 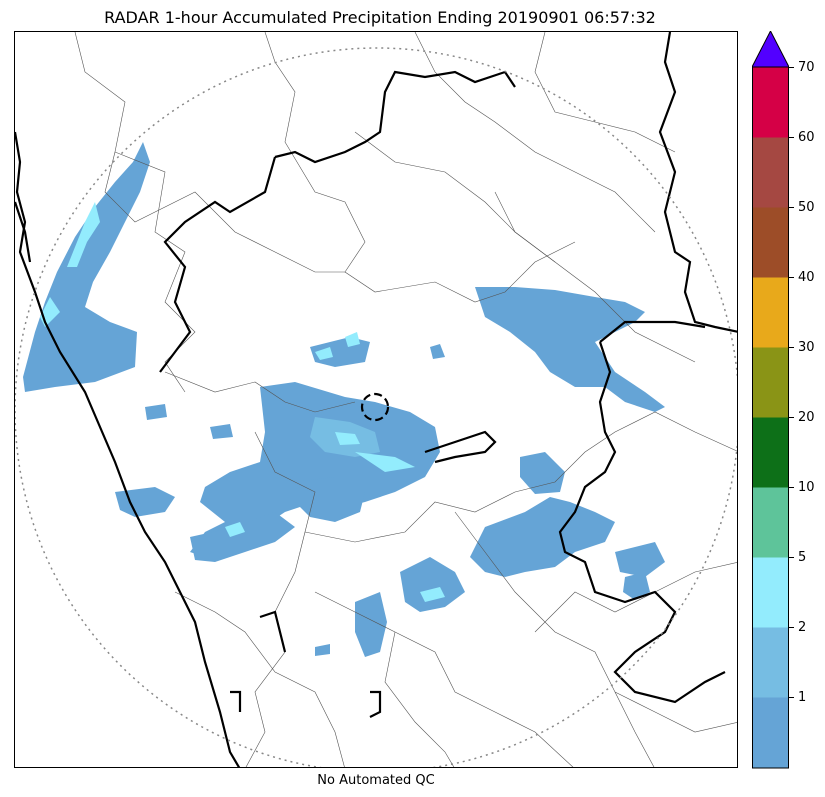 What do you see at coordinates (802, 557) in the screenshot?
I see `colorbar-tick-label: 5` at bounding box center [802, 557].